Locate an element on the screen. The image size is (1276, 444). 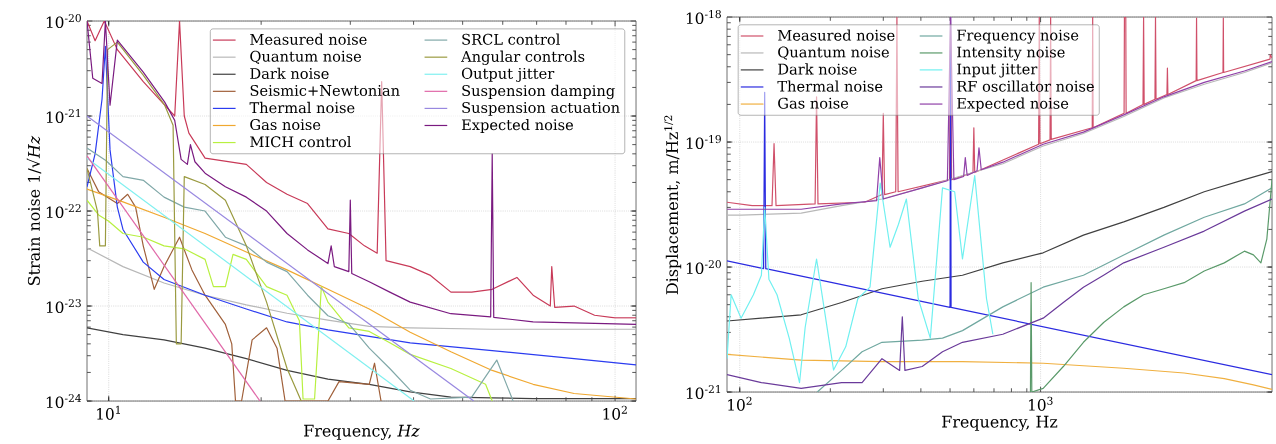
legend-label: Suspension damping is located at coordinates (538, 91).